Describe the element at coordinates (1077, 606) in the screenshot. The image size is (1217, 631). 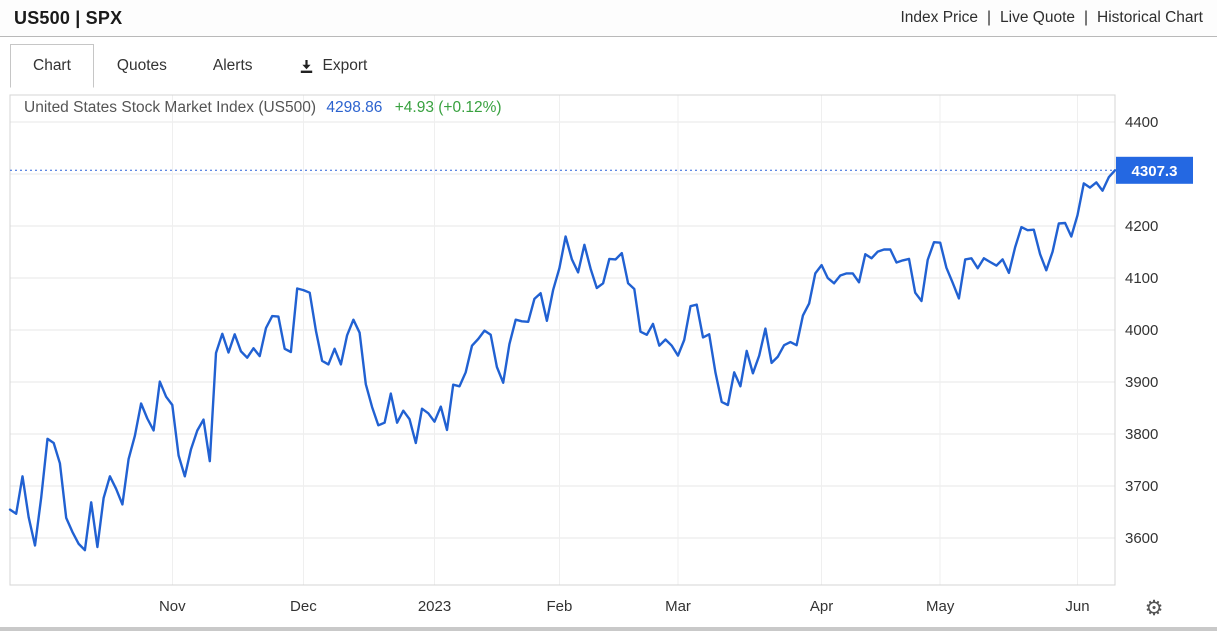
I see `x-axis-label: Jun` at that location.